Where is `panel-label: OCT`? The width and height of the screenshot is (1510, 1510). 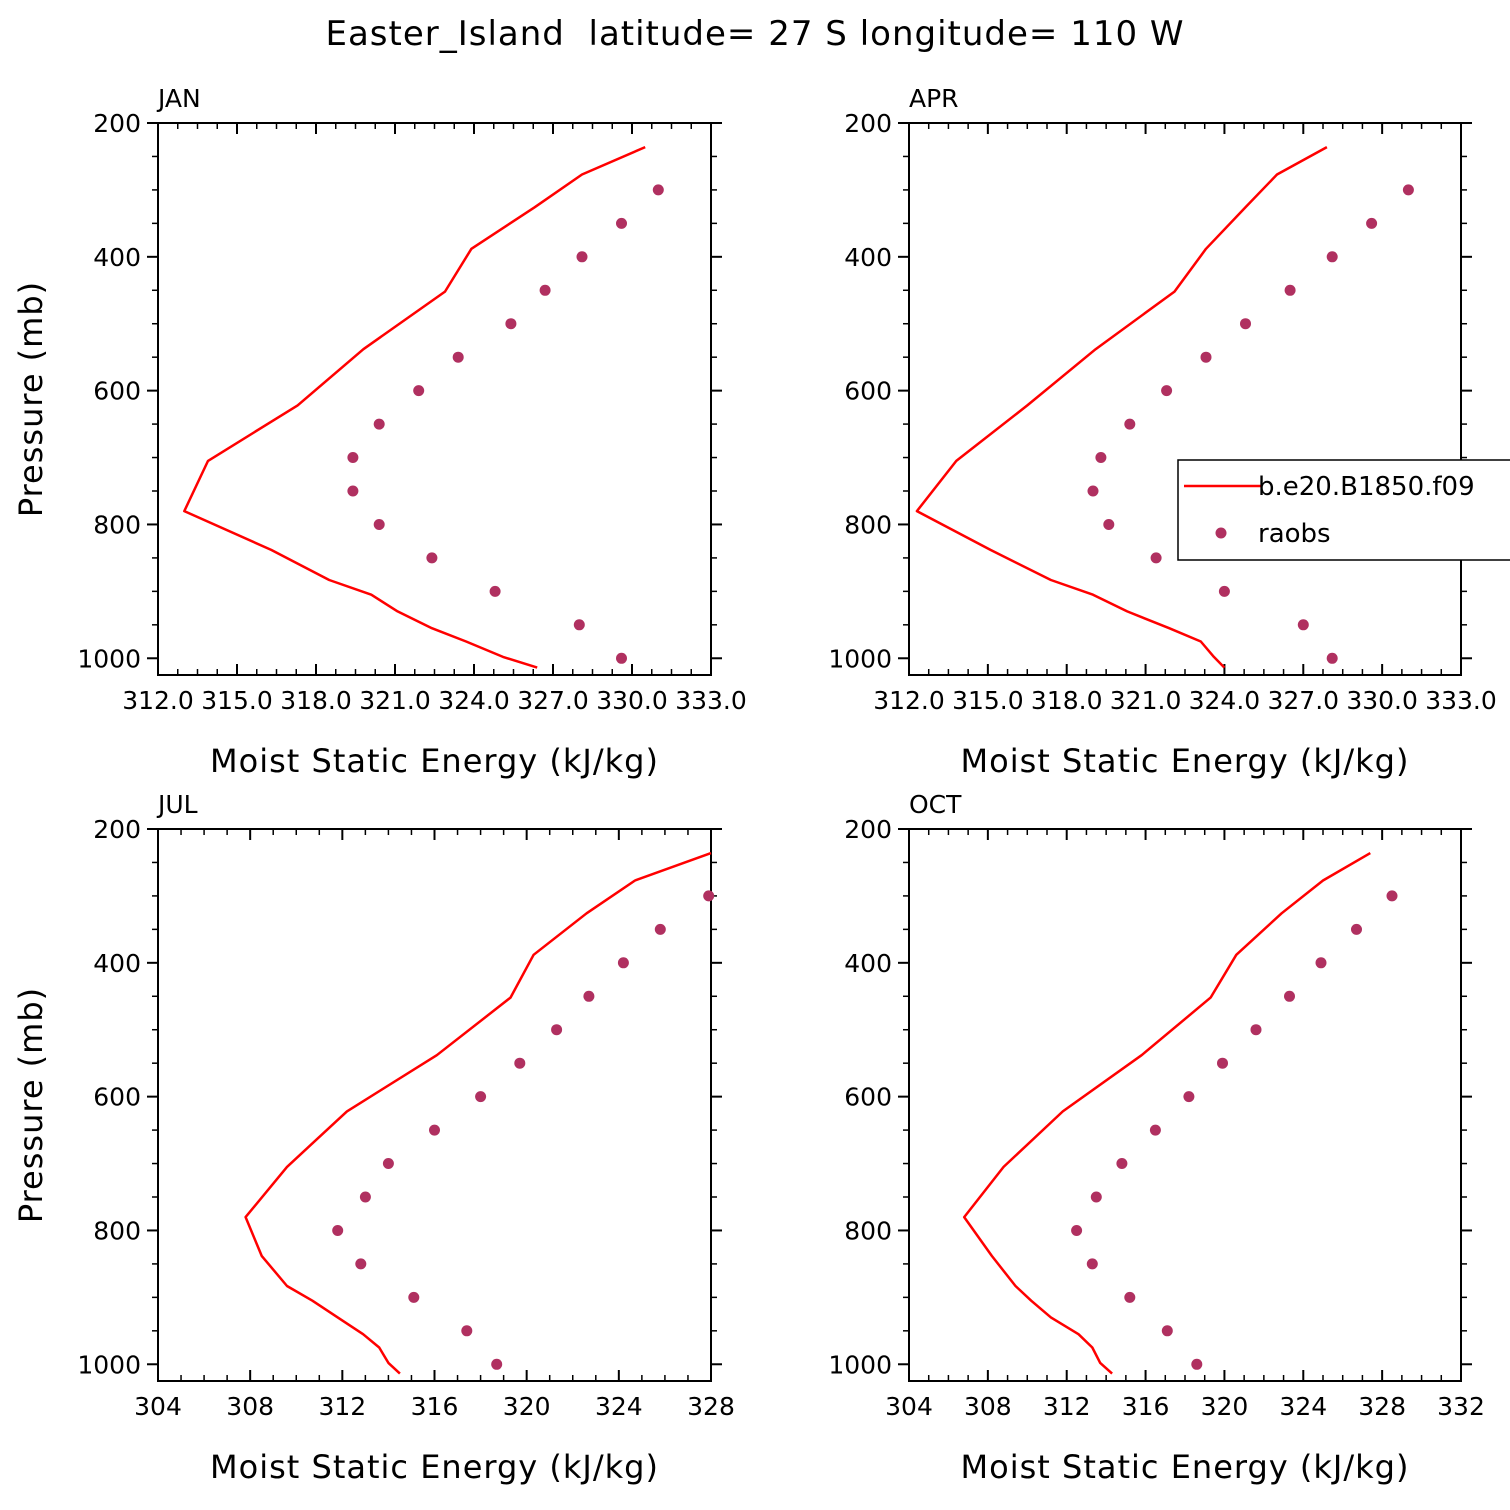 panel-label: OCT is located at coordinates (935, 804).